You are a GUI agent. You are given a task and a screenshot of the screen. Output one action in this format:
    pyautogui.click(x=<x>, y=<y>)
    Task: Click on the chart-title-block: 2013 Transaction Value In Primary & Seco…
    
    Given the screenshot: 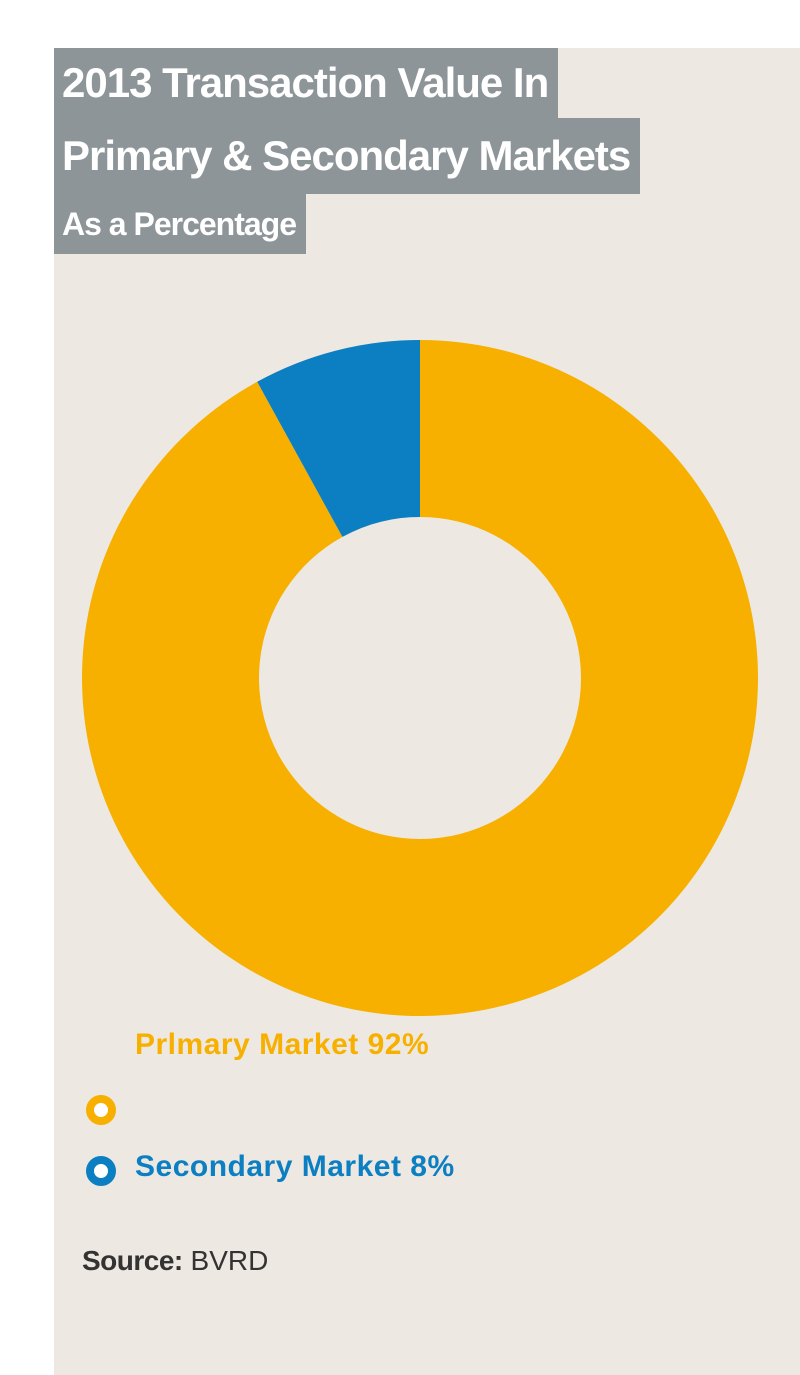 What is the action you would take?
    pyautogui.click(x=347, y=151)
    